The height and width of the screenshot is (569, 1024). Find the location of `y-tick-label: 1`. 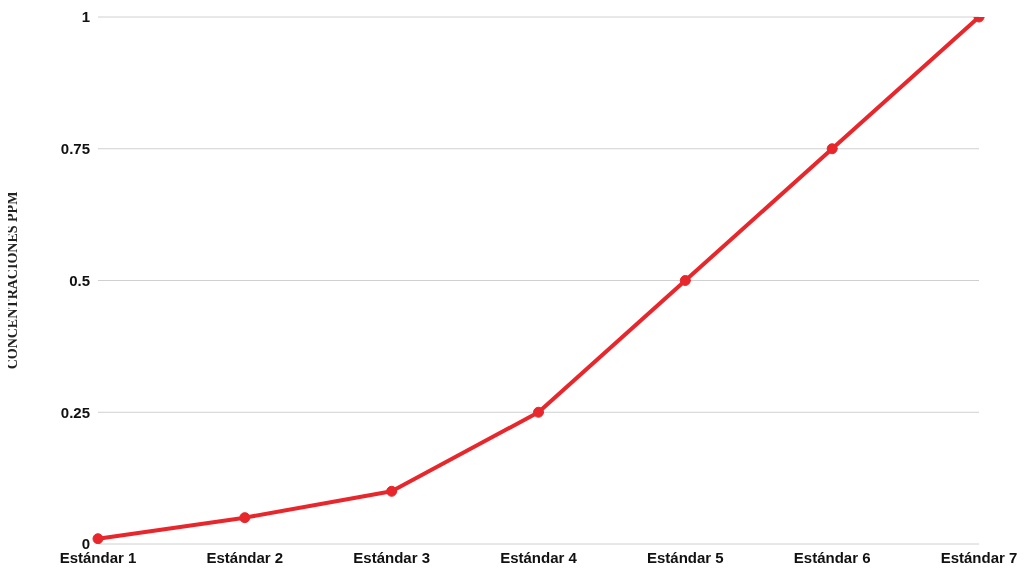

y-tick-label: 1 is located at coordinates (85, 17).